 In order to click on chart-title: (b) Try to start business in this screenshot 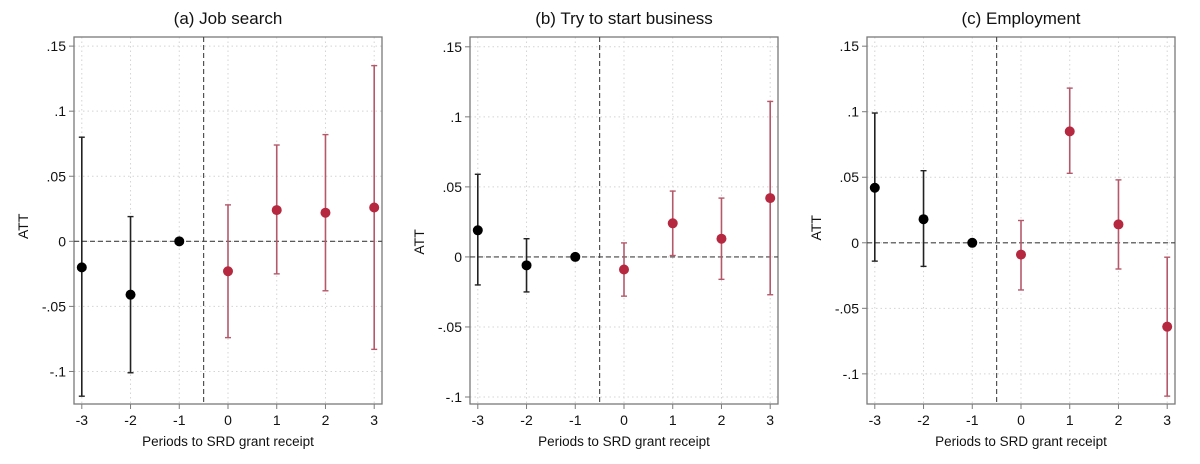, I will do `click(624, 18)`.